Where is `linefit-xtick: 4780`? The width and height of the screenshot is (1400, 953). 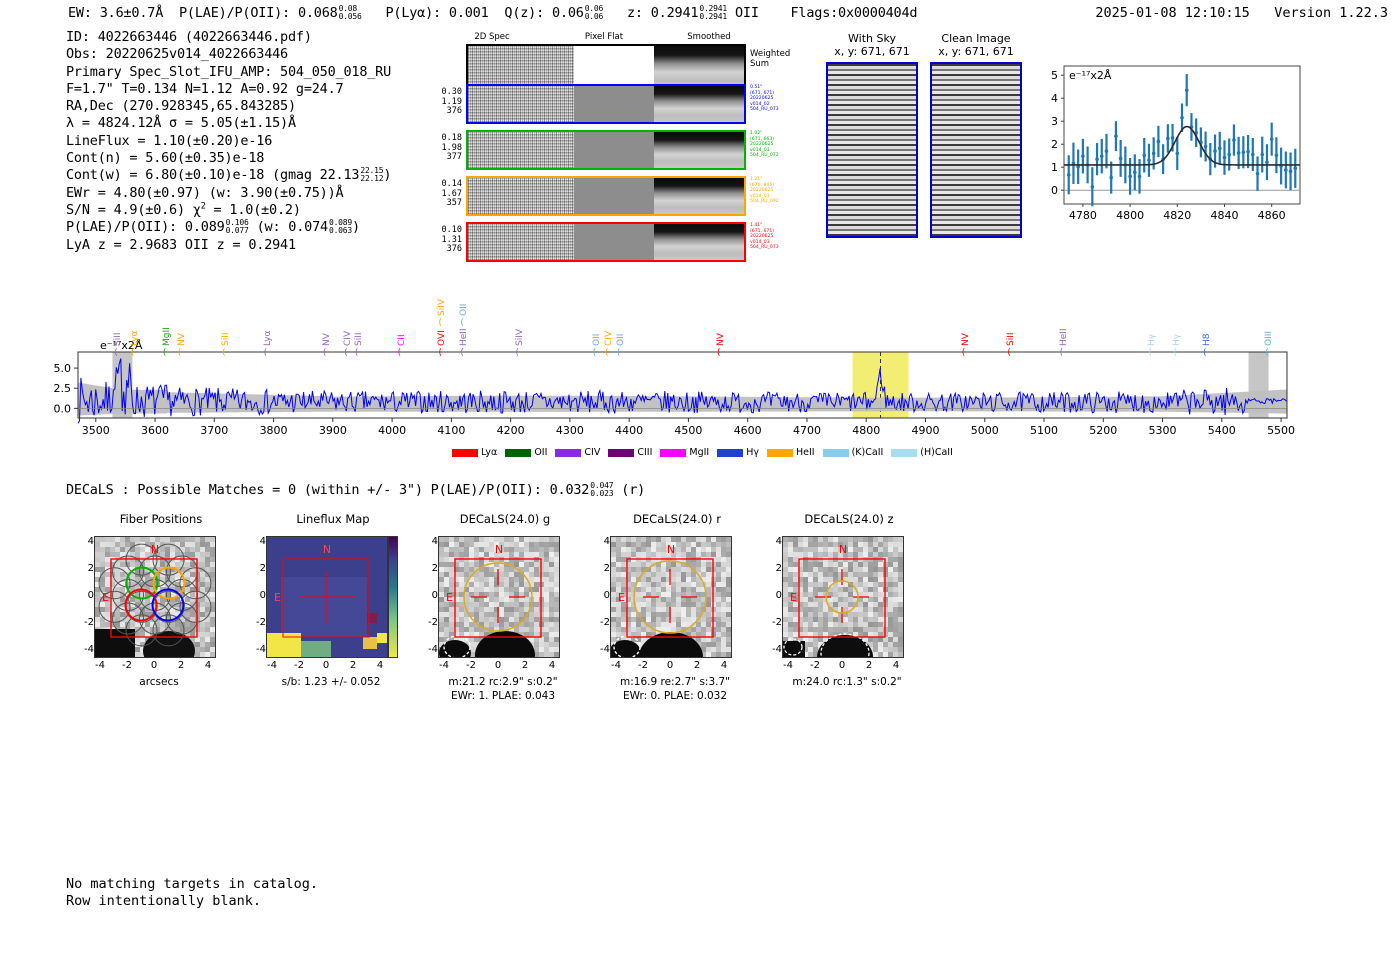
linefit-xtick: 4780 is located at coordinates (1083, 215).